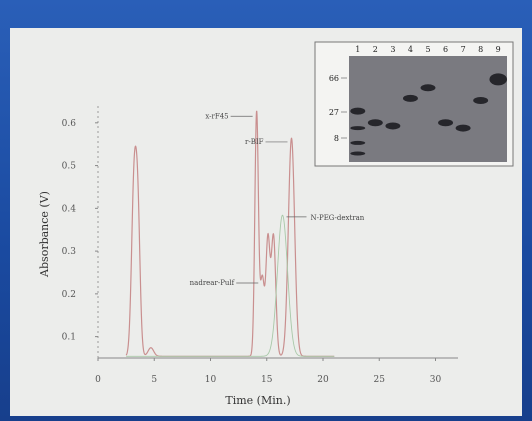 Image resolution: width=532 pixels, height=421 pixels. I want to click on y-tick-label: 0.1, so click(69, 338).